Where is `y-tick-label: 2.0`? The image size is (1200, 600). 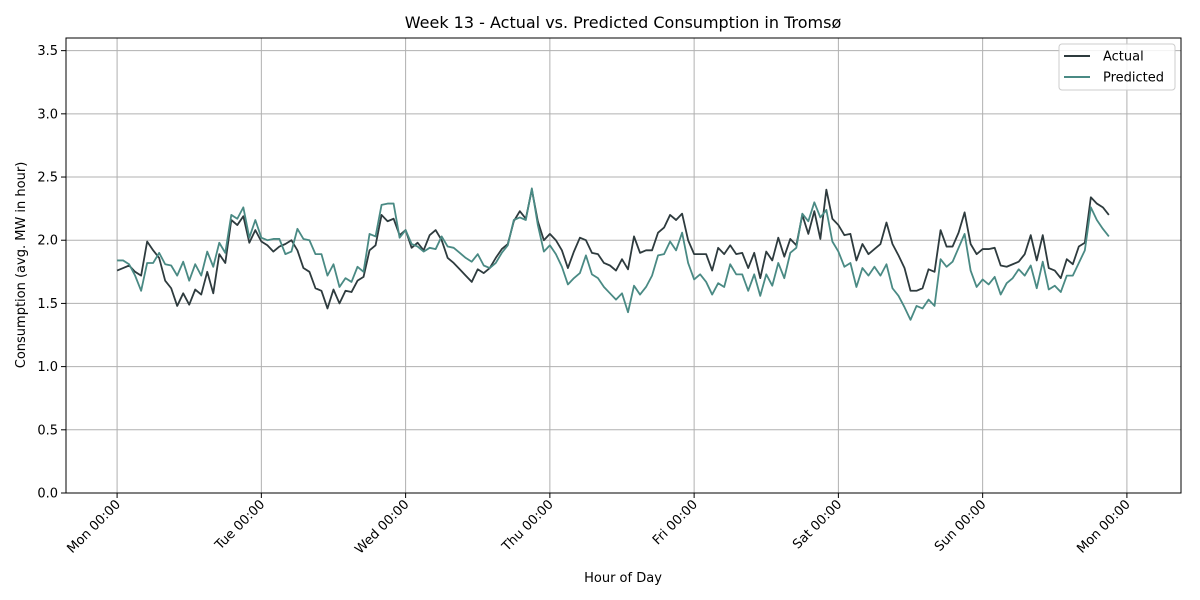
y-tick-label: 2.0 is located at coordinates (47, 241).